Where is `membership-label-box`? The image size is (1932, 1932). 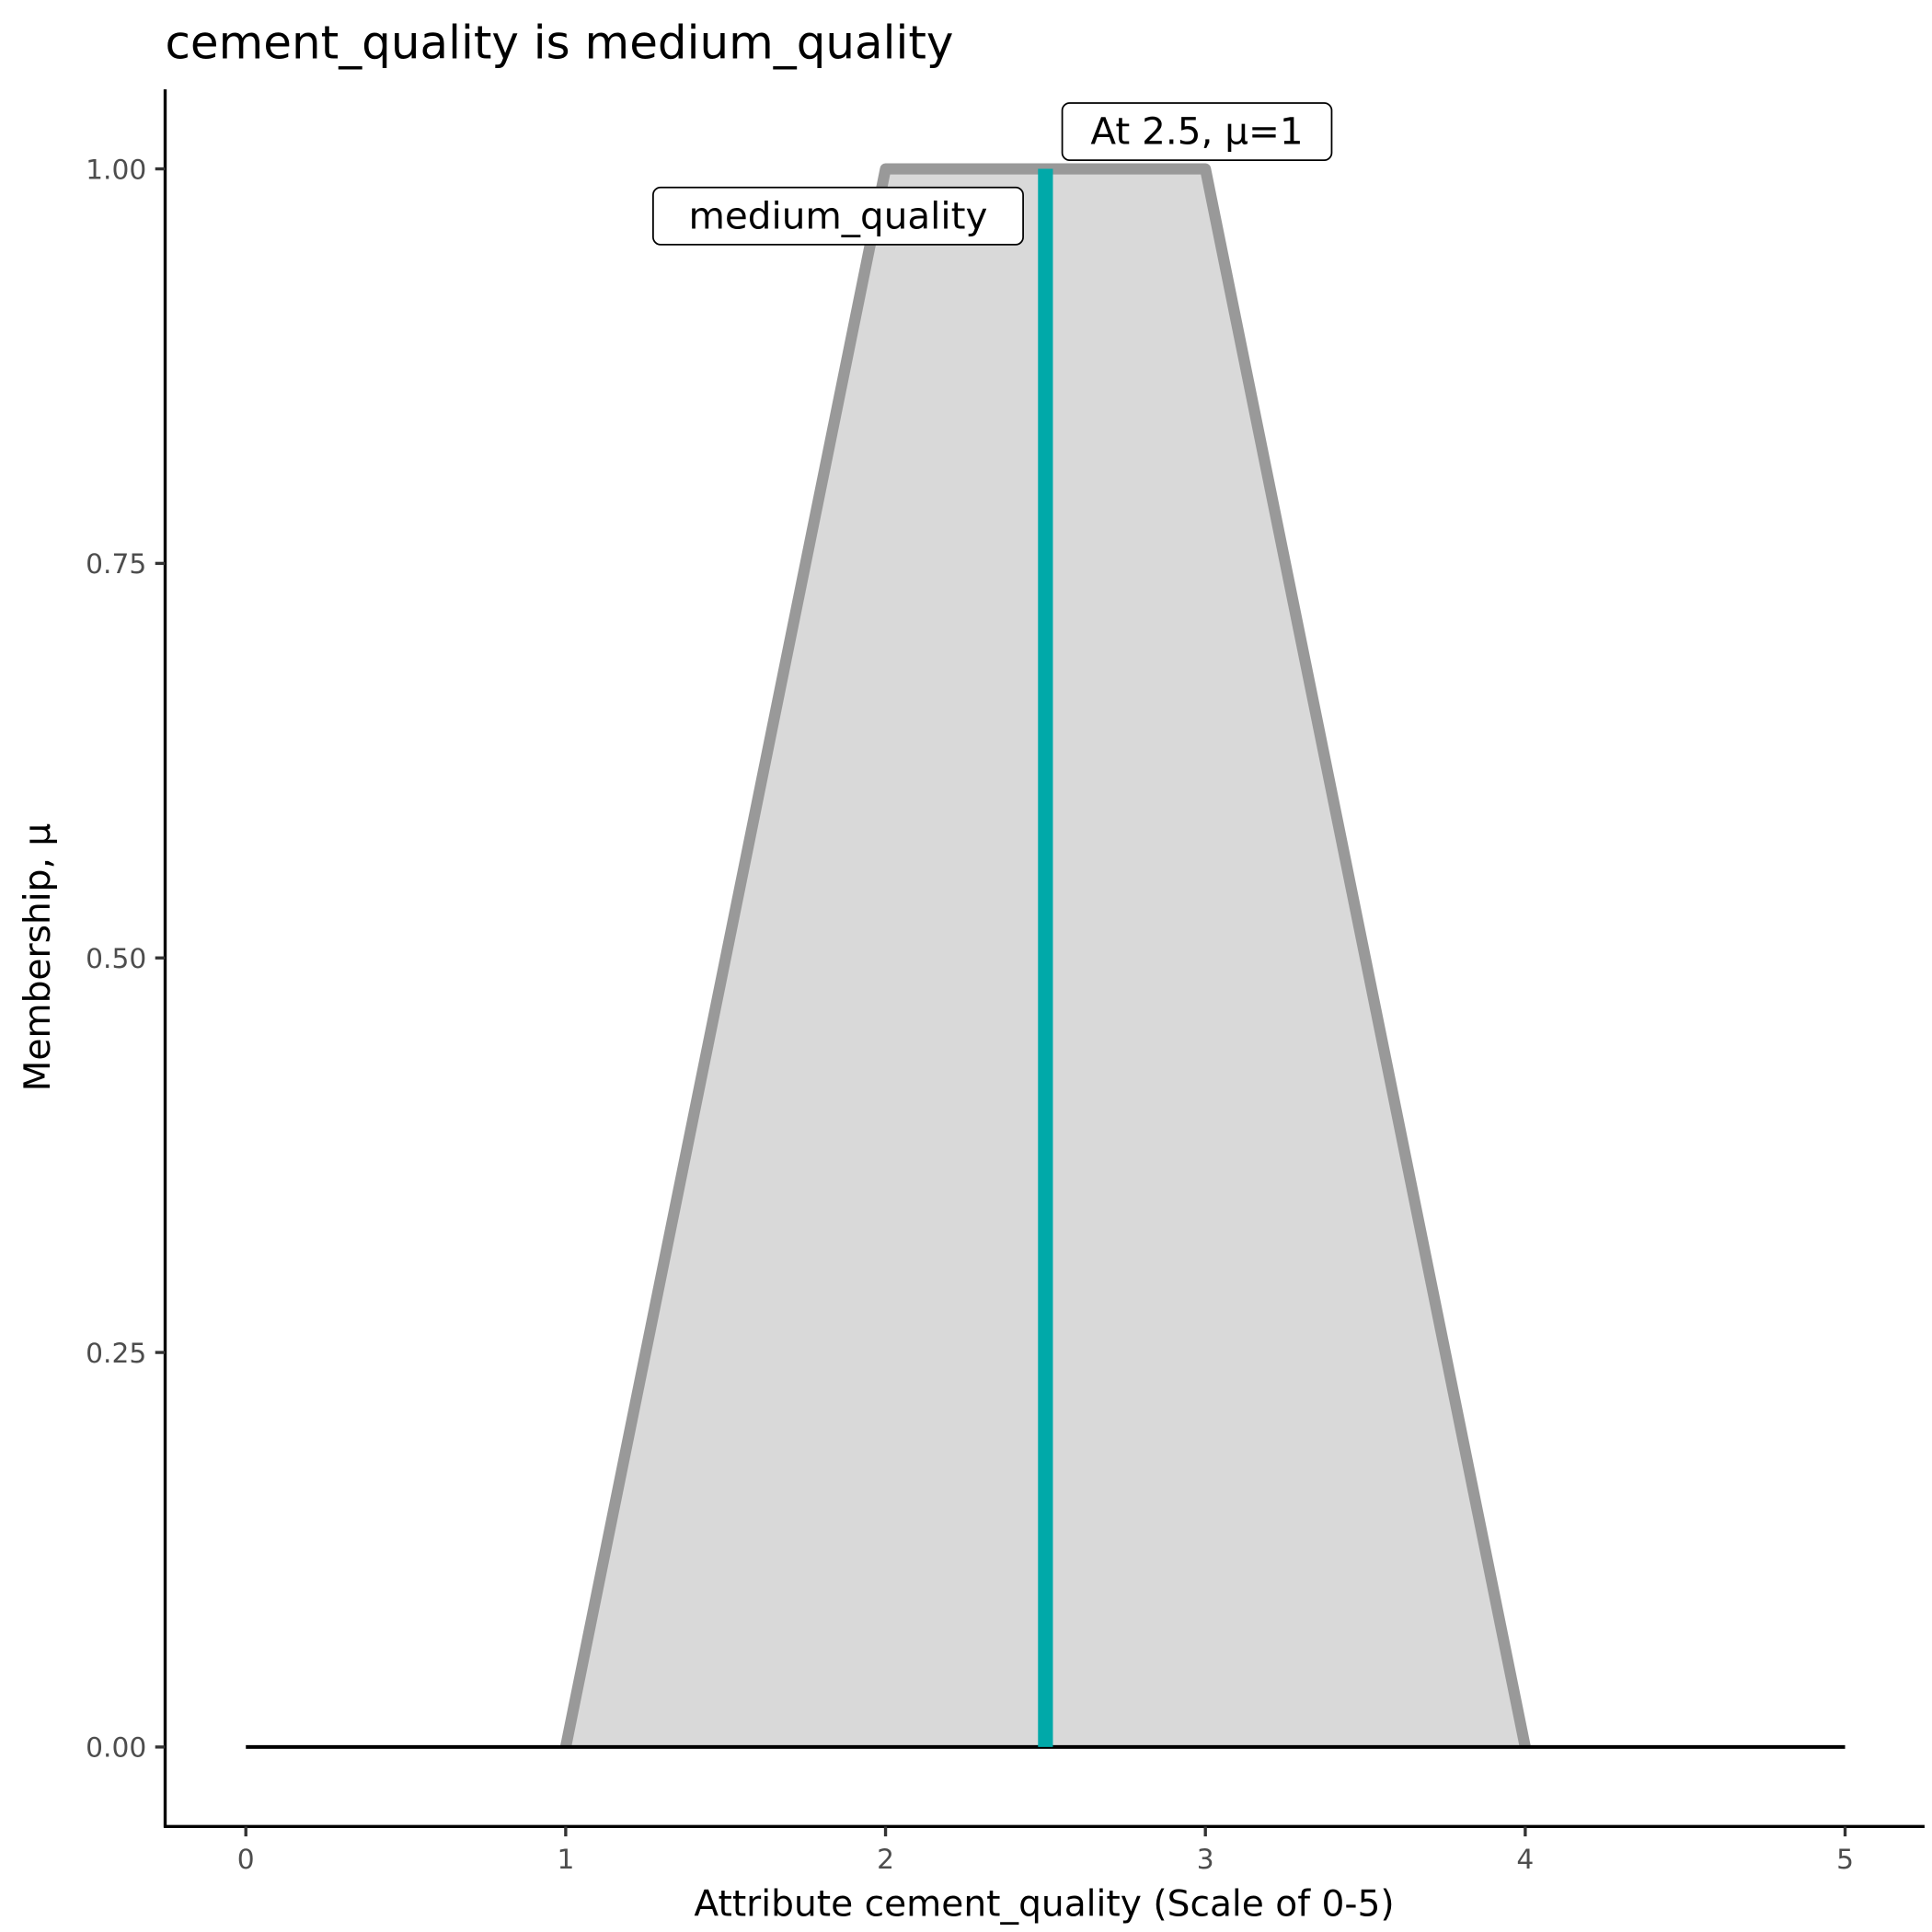
membership-label-box is located at coordinates (838, 216).